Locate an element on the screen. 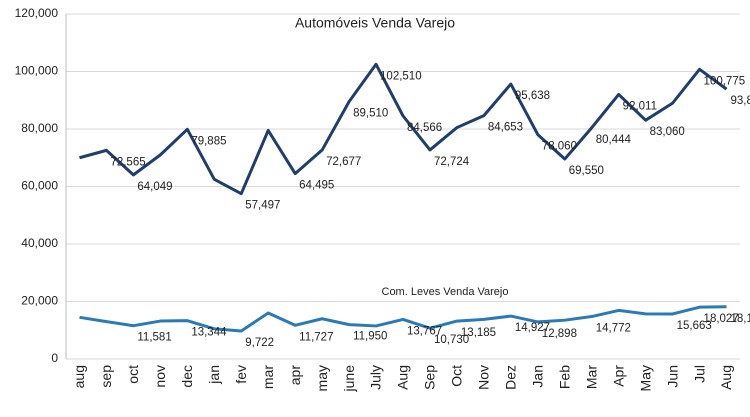  data-label: 69,550 is located at coordinates (586, 171).